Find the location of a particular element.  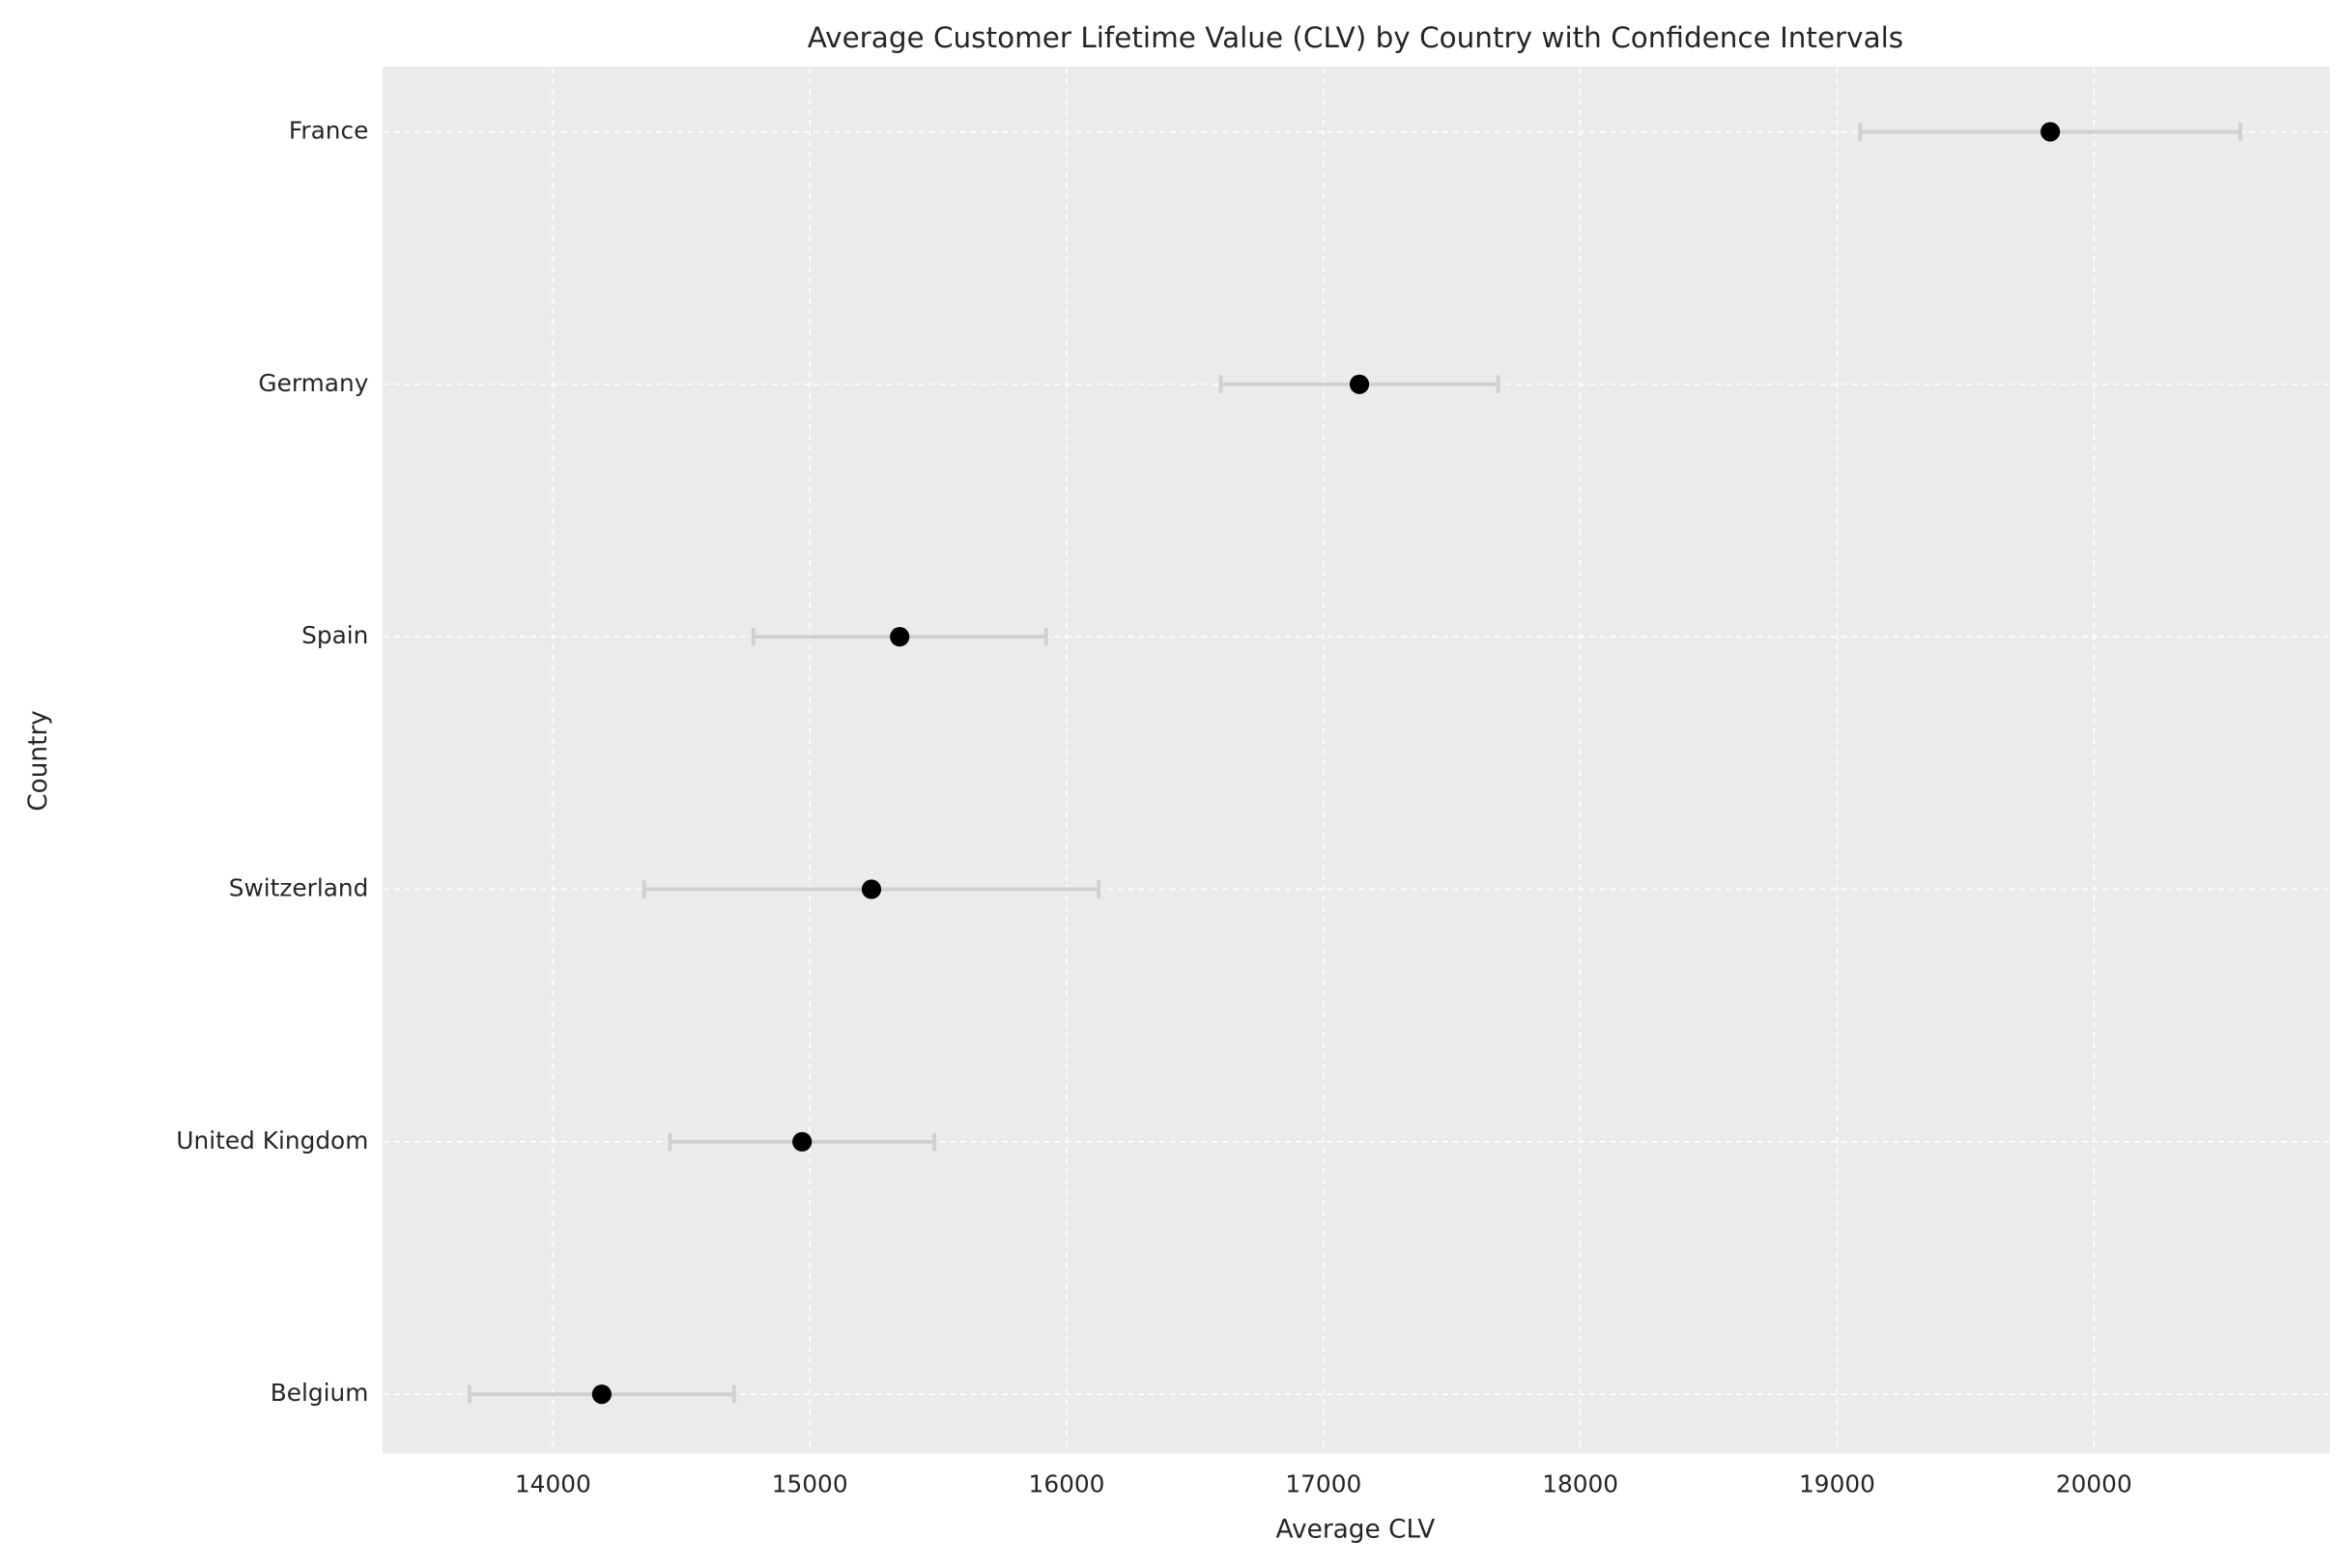

x-tick-label: 14000 is located at coordinates (553, 1484).